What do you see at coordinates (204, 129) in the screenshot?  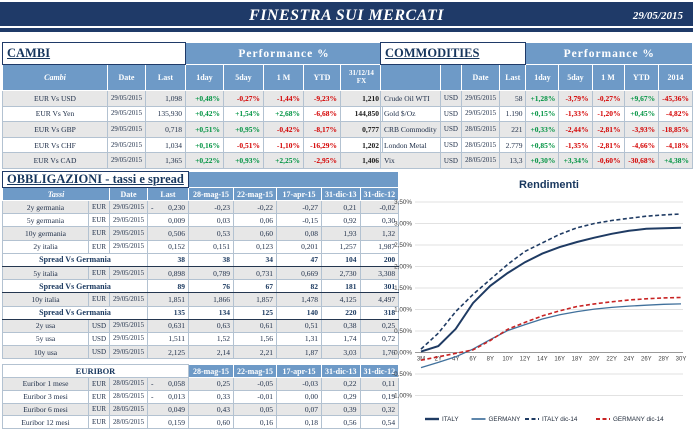 I see `perf-cell: +0,51%` at bounding box center [204, 129].